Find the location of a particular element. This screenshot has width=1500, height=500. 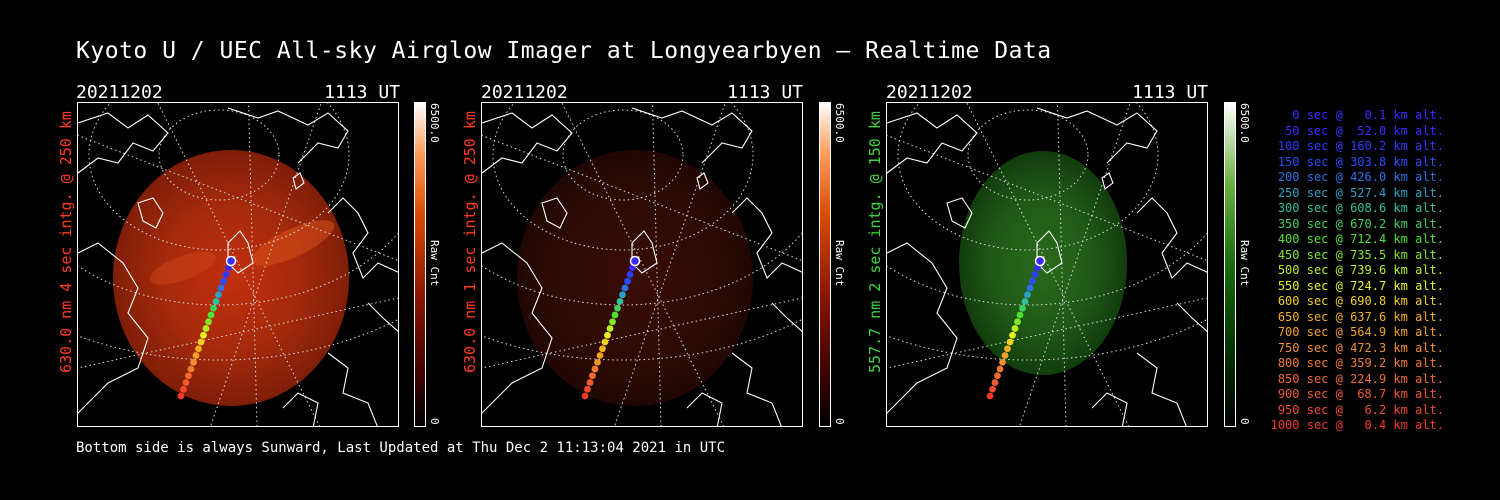

legend-row: 450 sec @ 735.5 km alt. is located at coordinates (1360, 254).